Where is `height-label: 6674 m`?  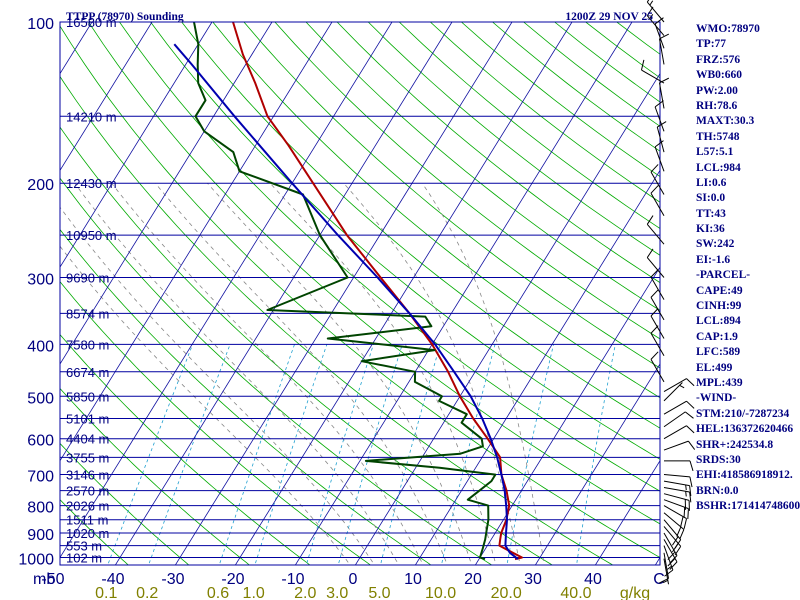
height-label: 6674 m is located at coordinates (87, 372).